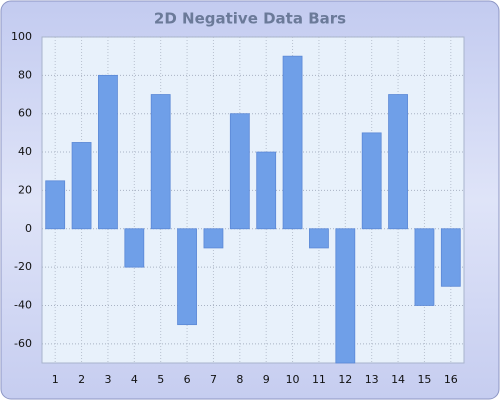  Describe the element at coordinates (239, 379) in the screenshot. I see `x-tick-label: 8` at that location.